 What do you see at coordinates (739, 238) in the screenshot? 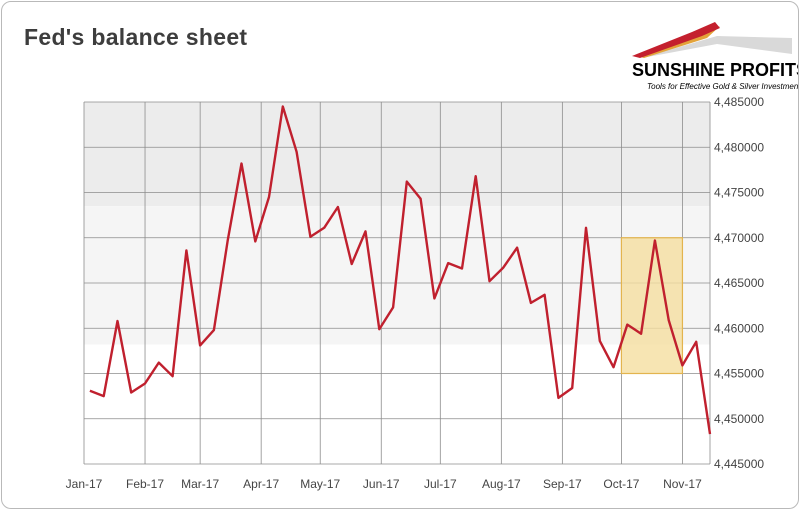
I see `y-tick-label: 4,470000` at bounding box center [739, 238].